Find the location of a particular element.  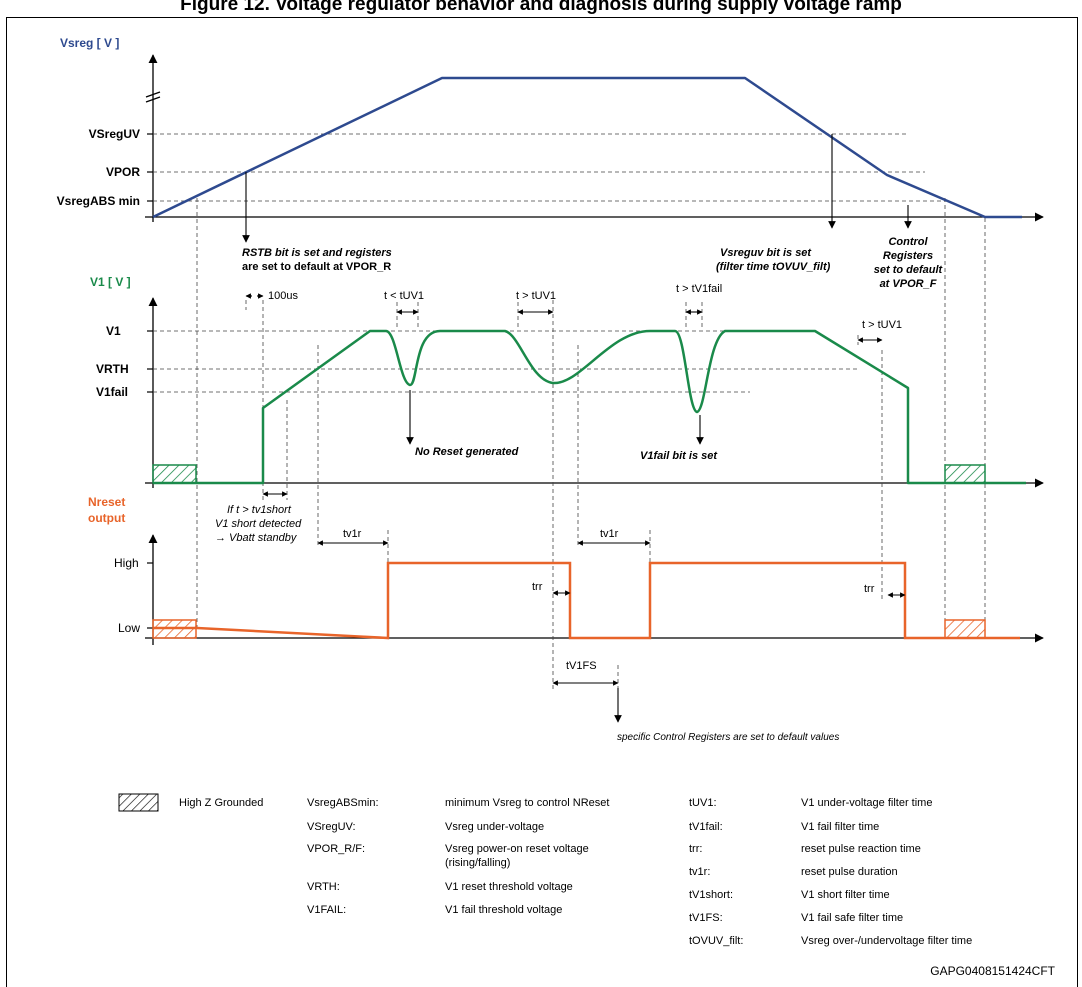

legend-desc: V1 fail safe filter time is located at coordinates (852, 918).